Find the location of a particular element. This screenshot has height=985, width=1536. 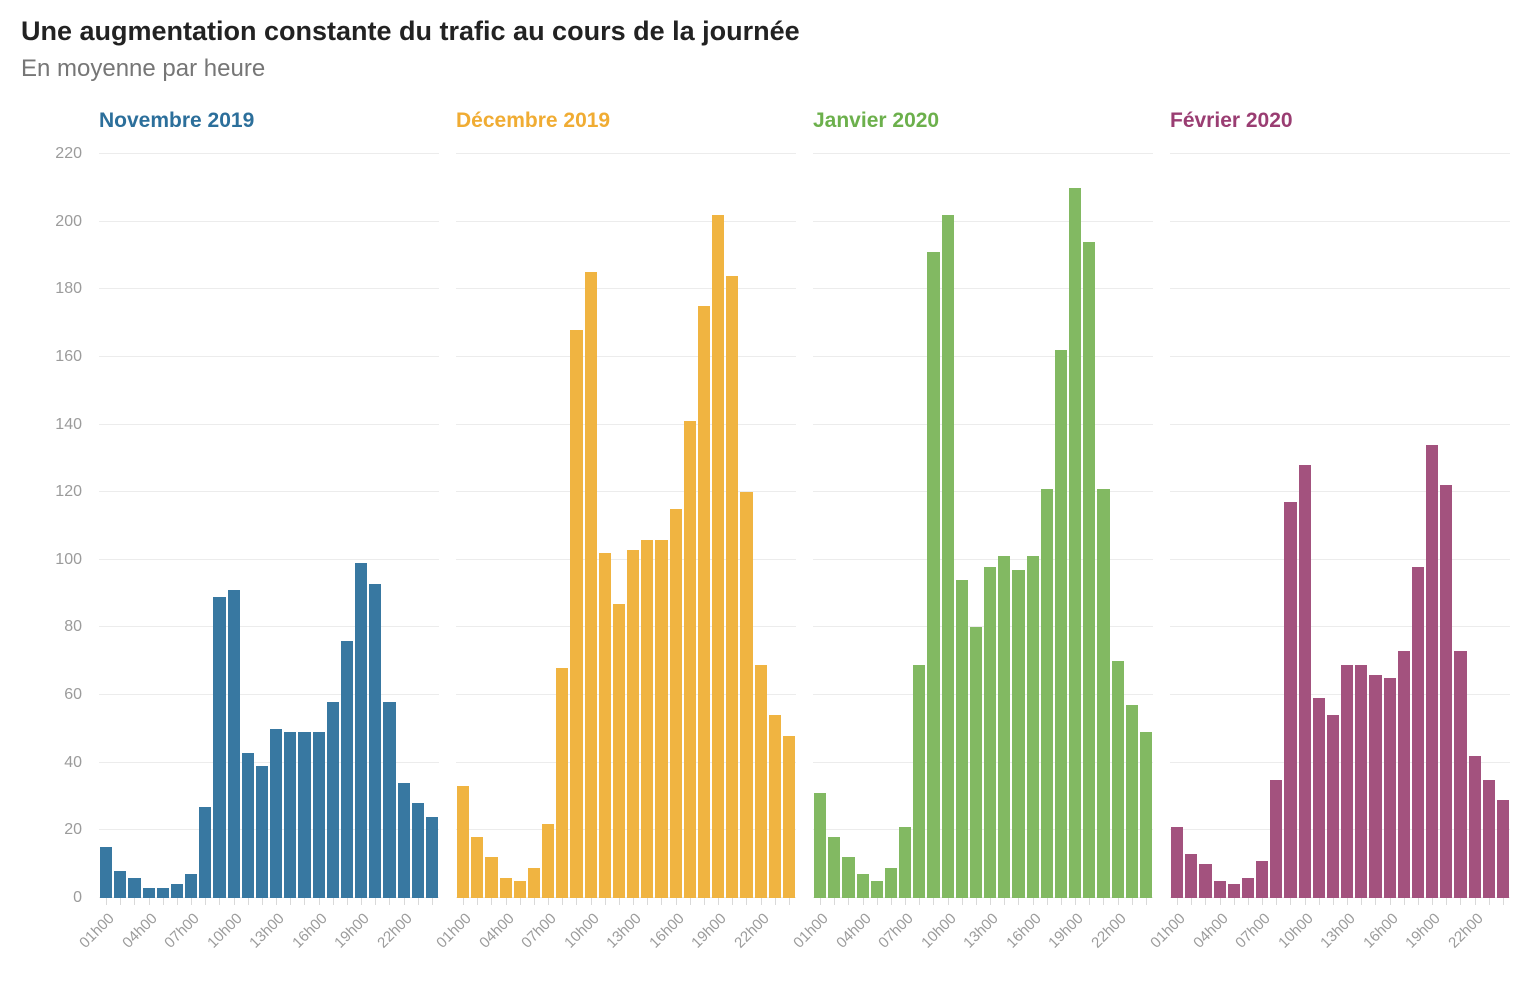

x-axis: 01h00 04h00 07h00 10h00 13h00 16h00 19h00 22h00 is located at coordinates (258, 937).